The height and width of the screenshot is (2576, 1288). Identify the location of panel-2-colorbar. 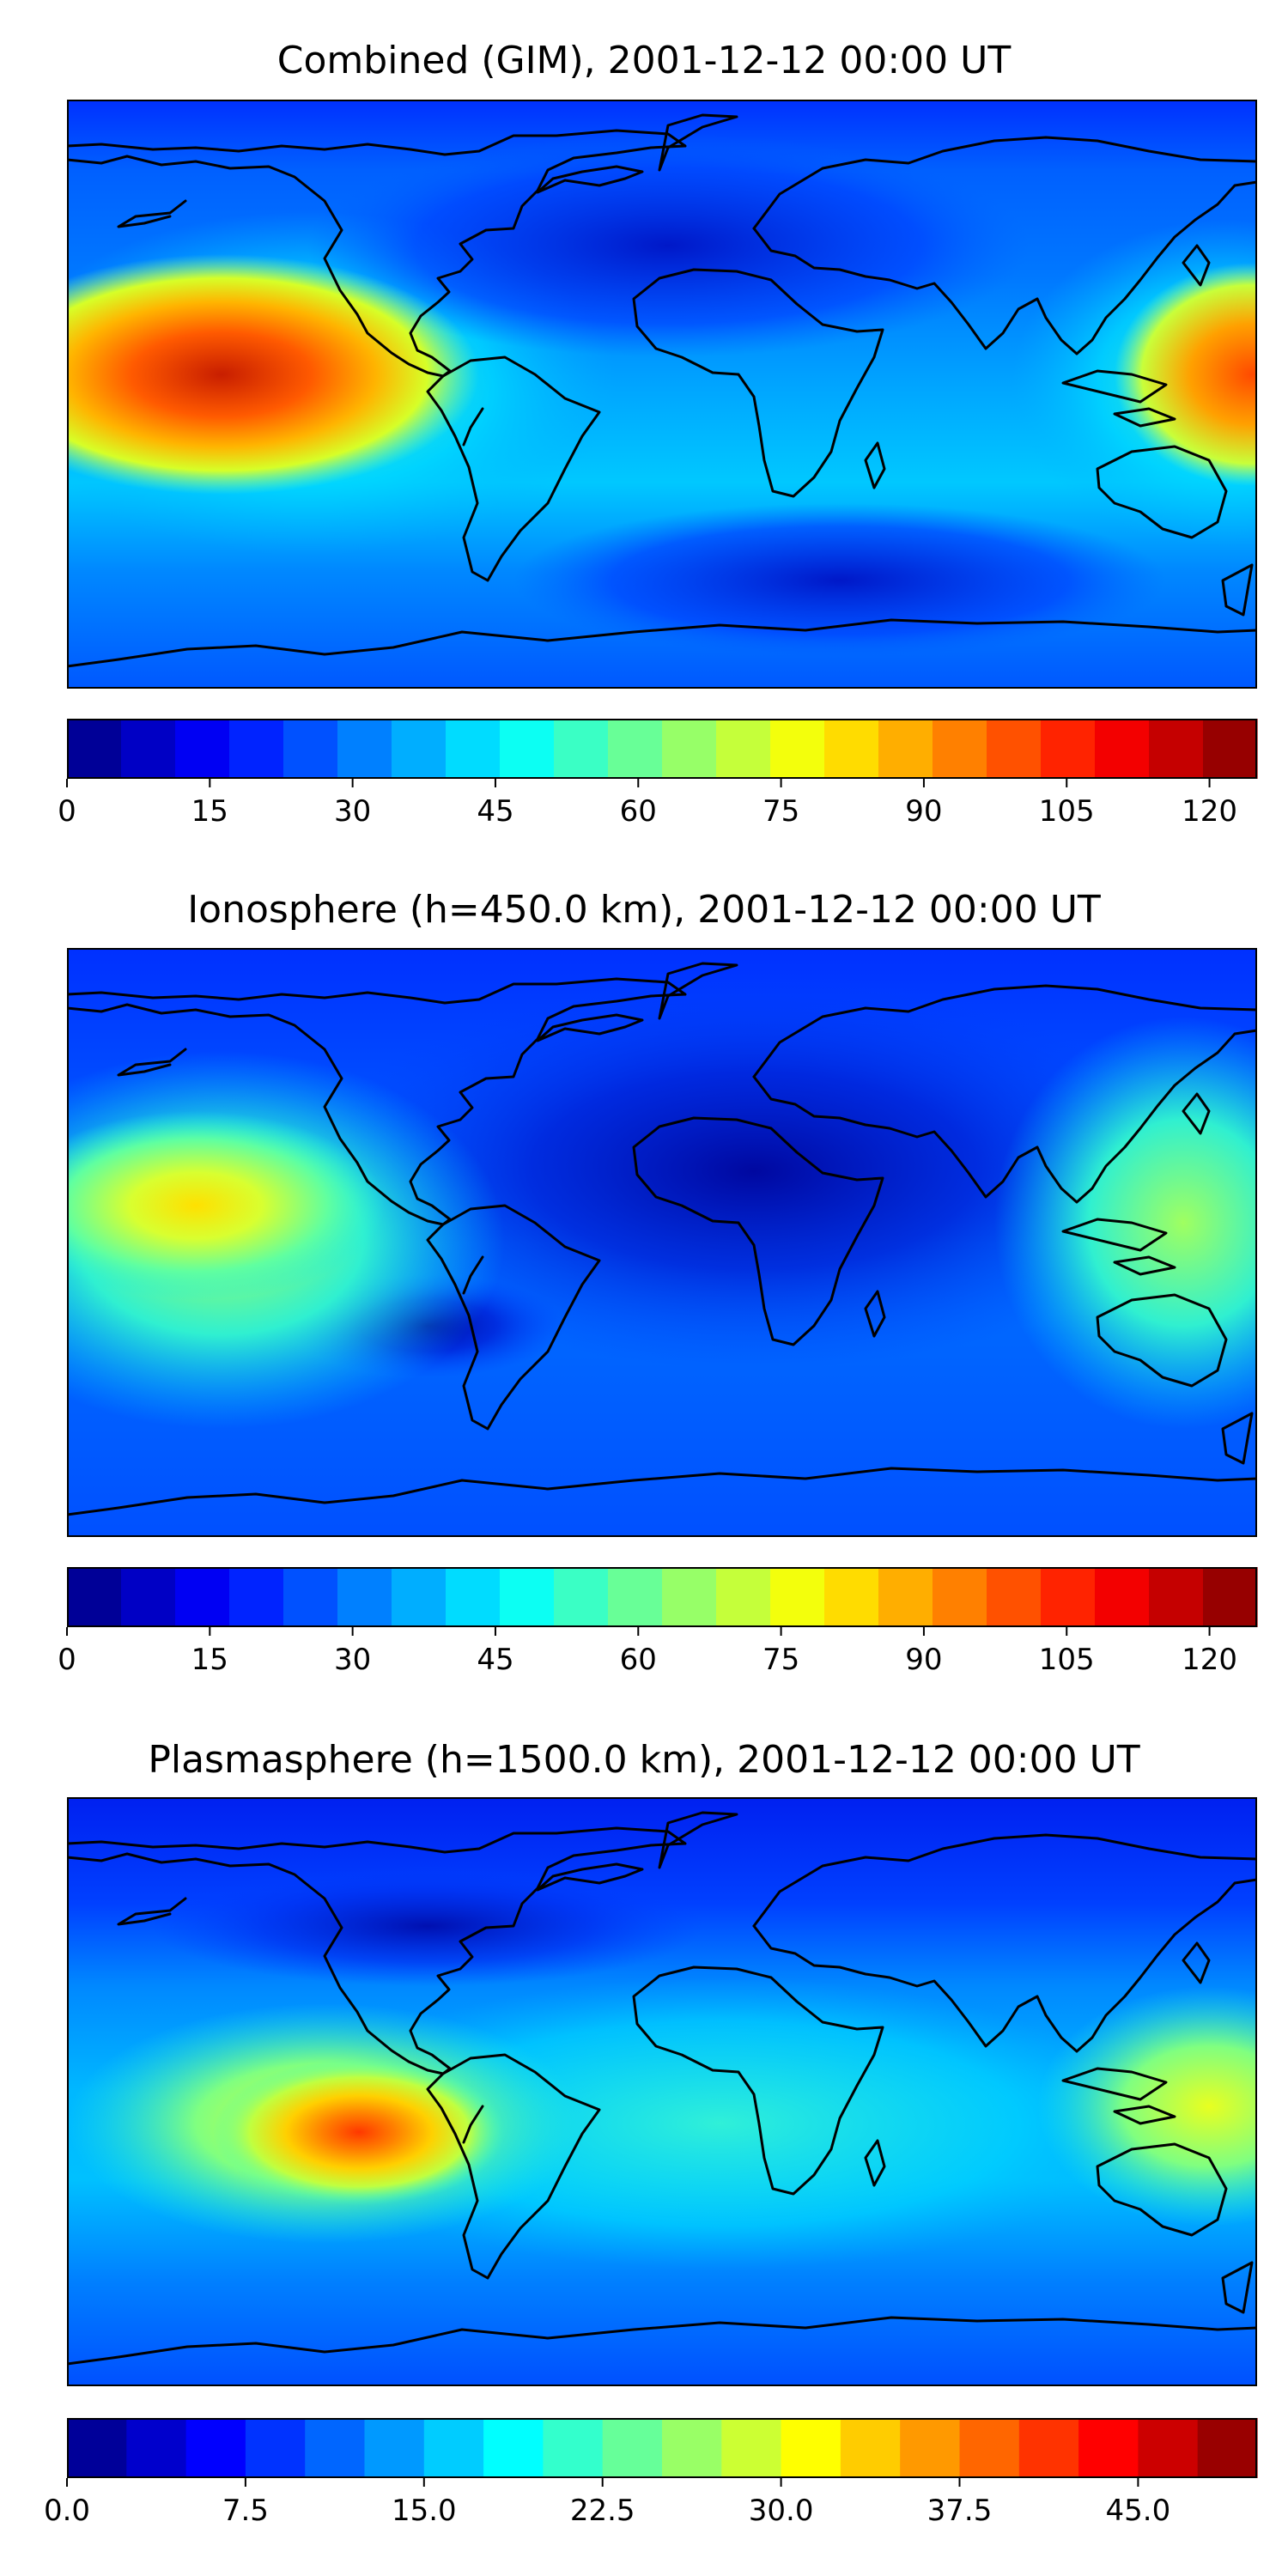
(662, 1601).